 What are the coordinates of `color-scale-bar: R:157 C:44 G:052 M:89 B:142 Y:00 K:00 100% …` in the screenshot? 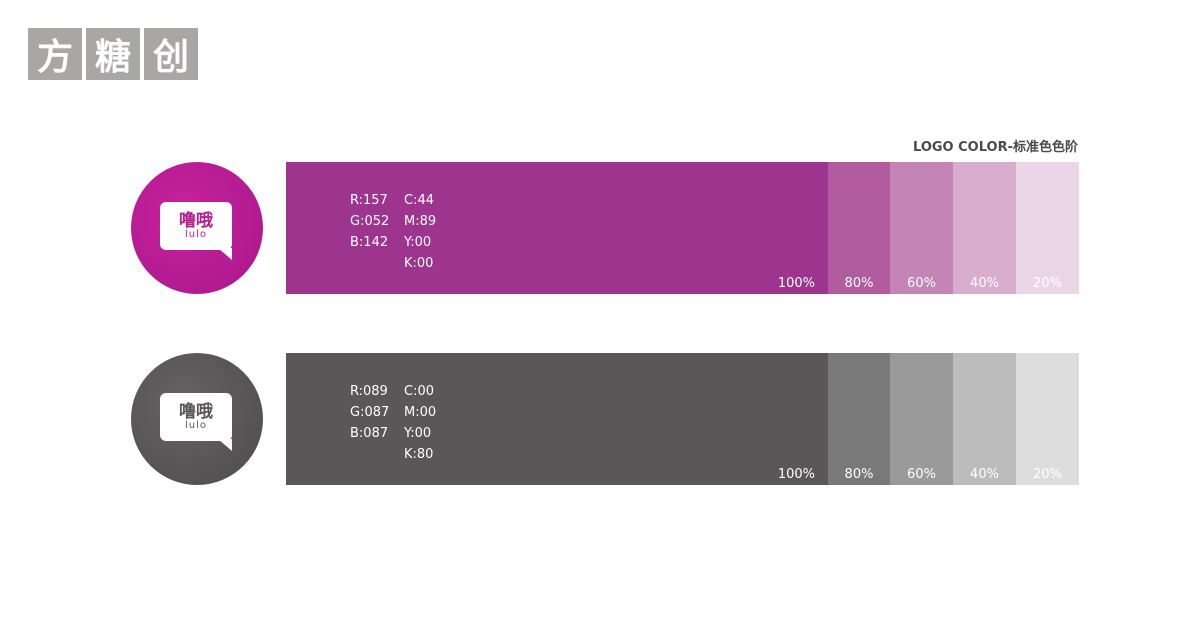 It's located at (682, 228).